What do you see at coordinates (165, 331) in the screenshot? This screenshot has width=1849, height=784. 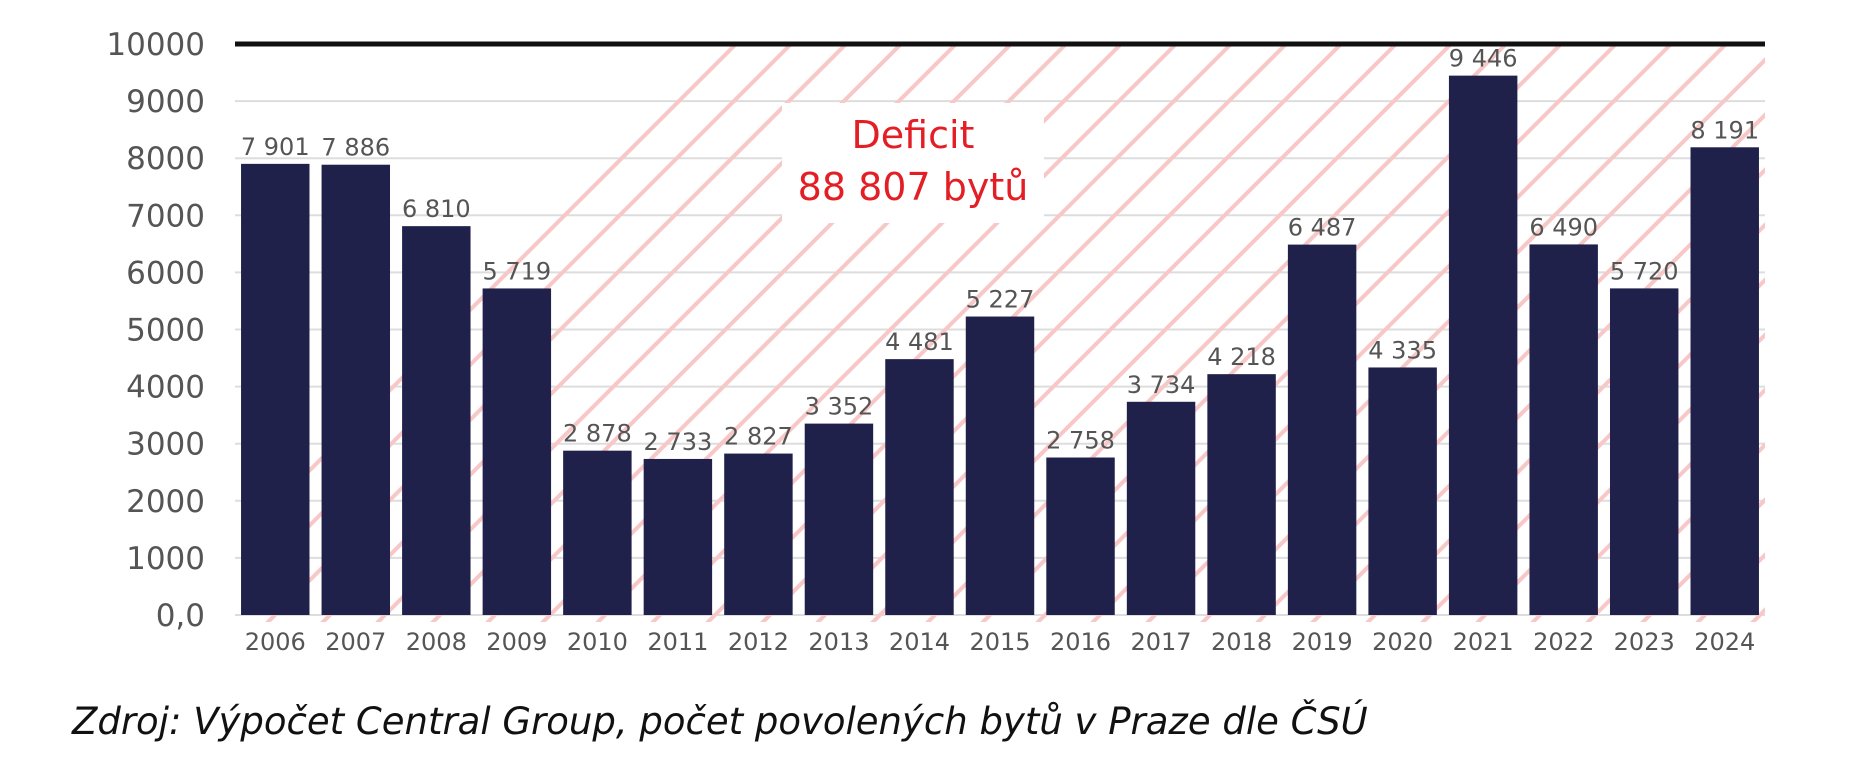 I see `y-tick-label: 5000` at bounding box center [165, 331].